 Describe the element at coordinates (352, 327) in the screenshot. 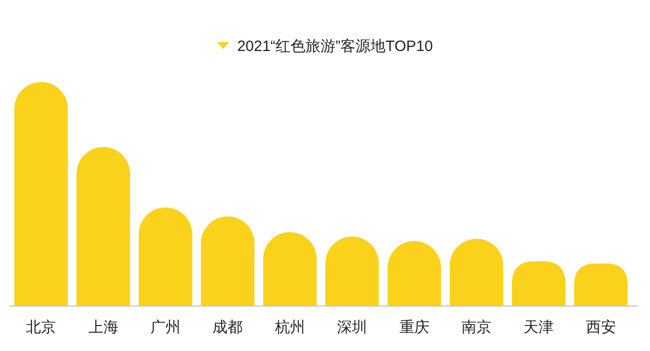

I see `x-tick-label: 深圳` at that location.